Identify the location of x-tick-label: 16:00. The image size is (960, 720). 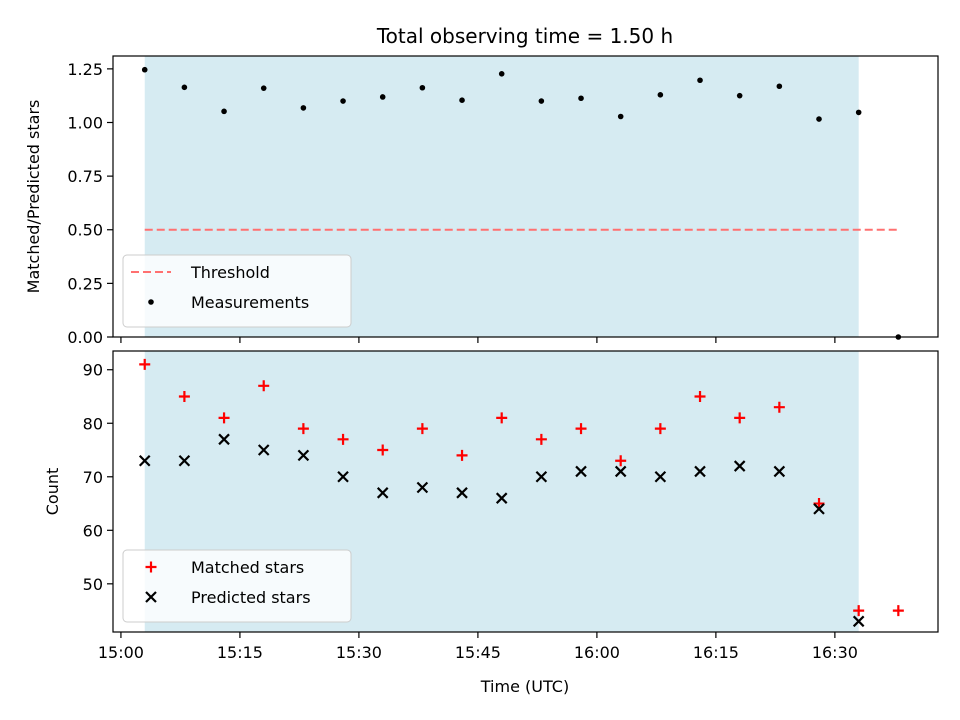
(597, 652).